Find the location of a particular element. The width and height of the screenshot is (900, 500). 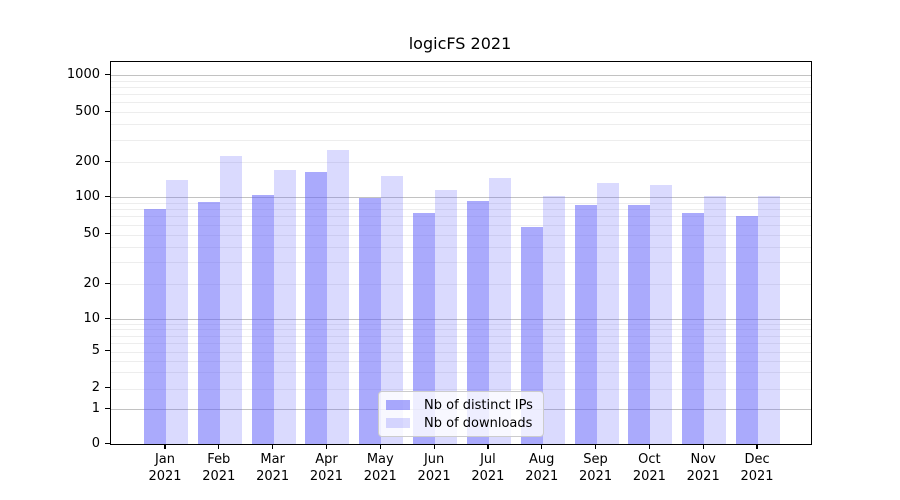

x-tick-mark-jan is located at coordinates (165, 446).